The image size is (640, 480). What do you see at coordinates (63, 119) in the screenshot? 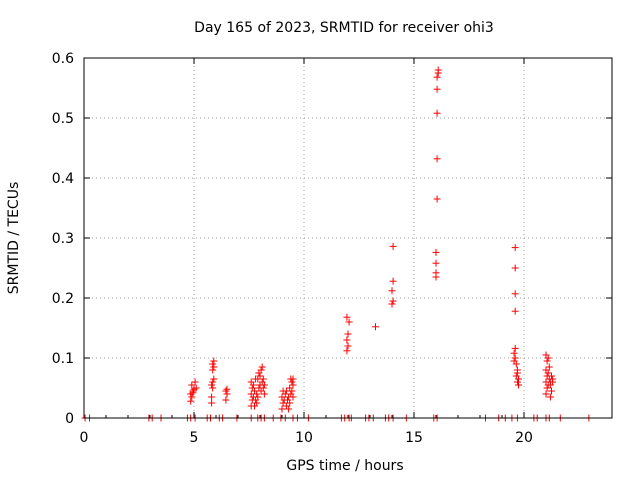
I see `y-tick-label: 0.5` at bounding box center [63, 119].